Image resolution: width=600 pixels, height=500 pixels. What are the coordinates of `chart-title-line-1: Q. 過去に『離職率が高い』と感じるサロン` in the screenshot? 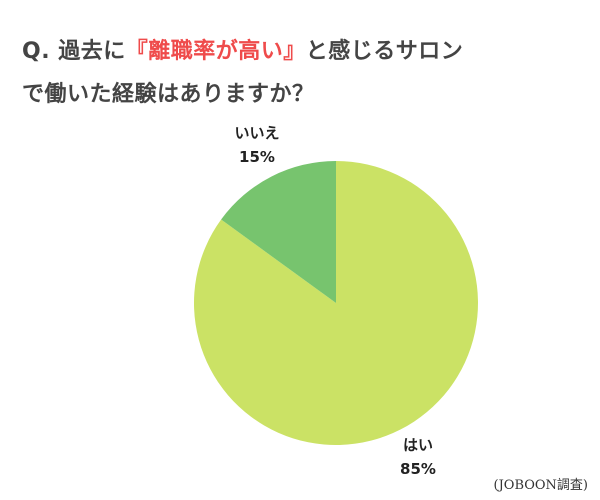 It's located at (242, 49).